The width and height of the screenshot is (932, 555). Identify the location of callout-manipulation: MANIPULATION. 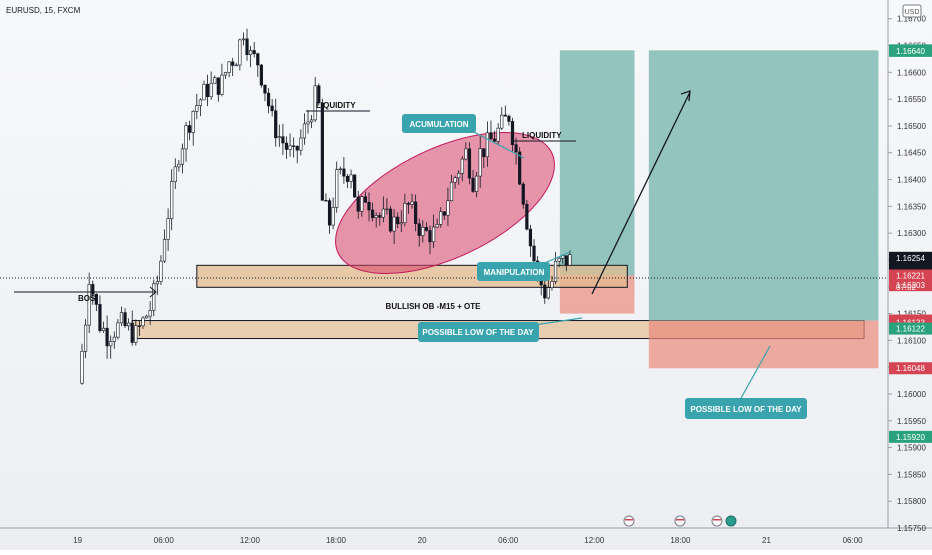
(524, 266).